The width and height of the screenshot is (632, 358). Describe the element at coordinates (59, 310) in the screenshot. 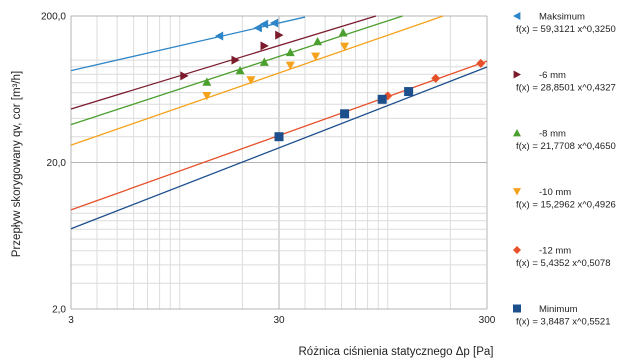

I see `y-tick-label: 2,0` at that location.